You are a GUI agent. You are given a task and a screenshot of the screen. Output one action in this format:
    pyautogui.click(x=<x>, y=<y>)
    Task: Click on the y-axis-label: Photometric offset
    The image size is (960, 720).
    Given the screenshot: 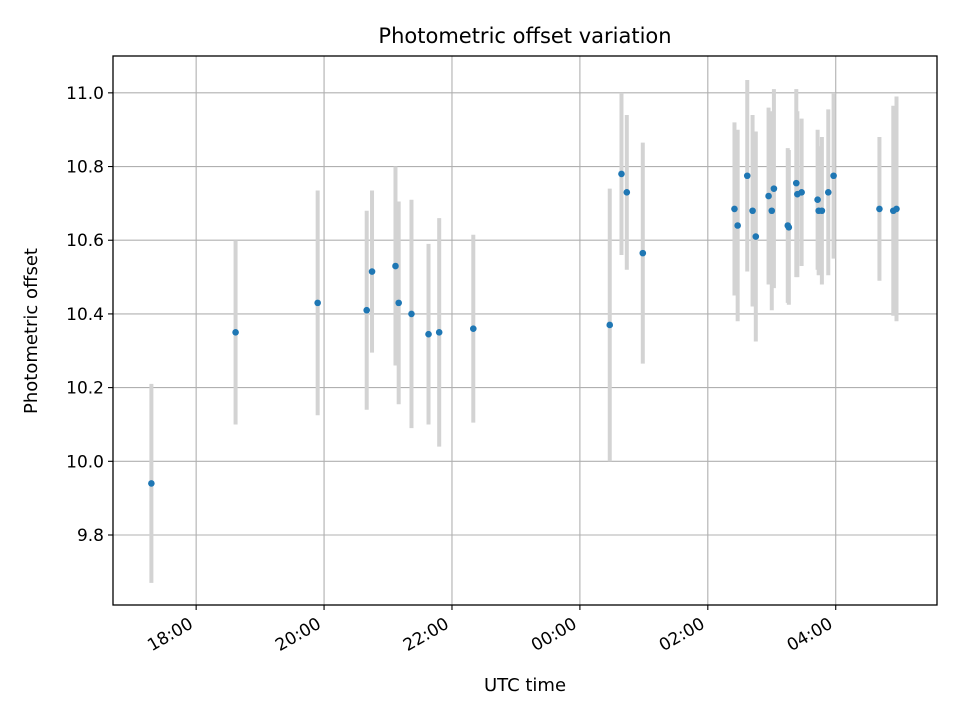 What is the action you would take?
    pyautogui.click(x=31, y=331)
    